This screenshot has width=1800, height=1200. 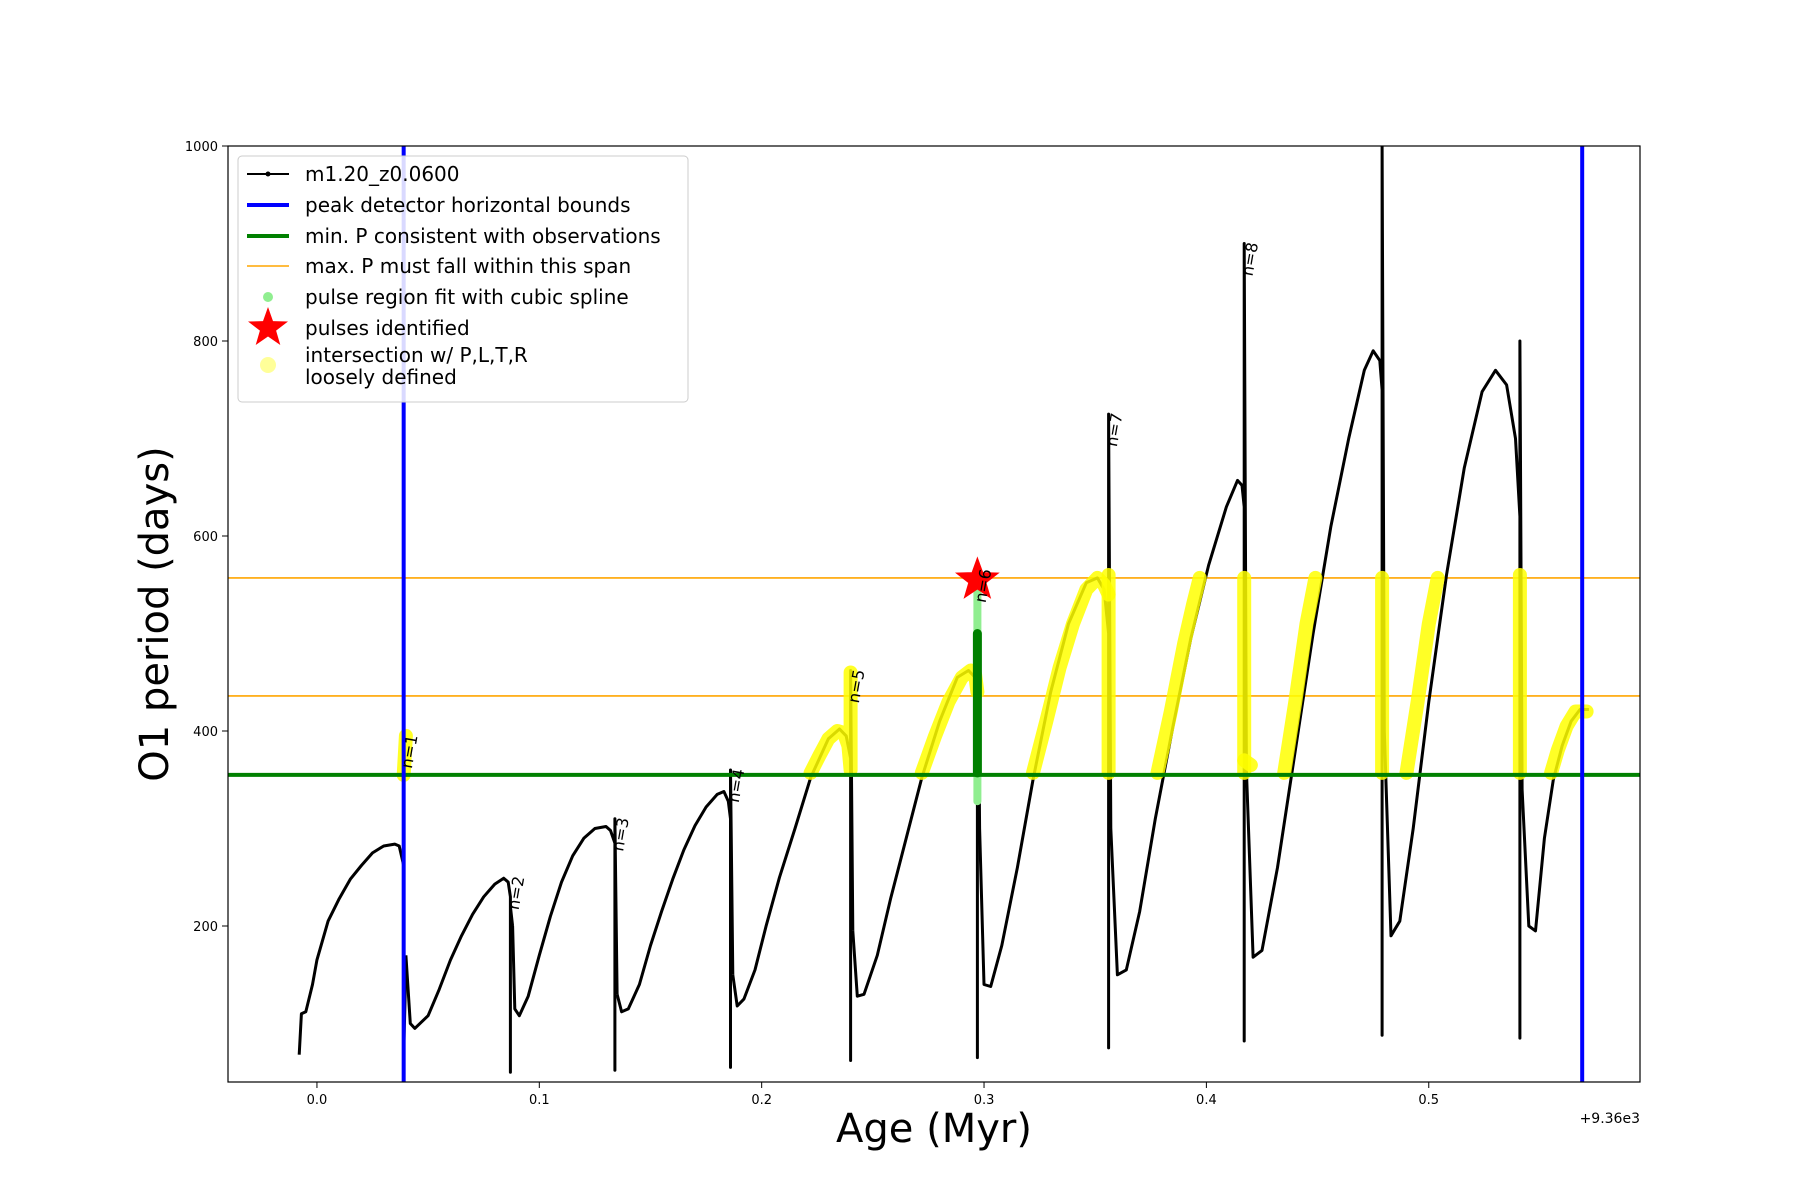 What do you see at coordinates (268, 326) in the screenshot?
I see `legend-swatch-star` at bounding box center [268, 326].